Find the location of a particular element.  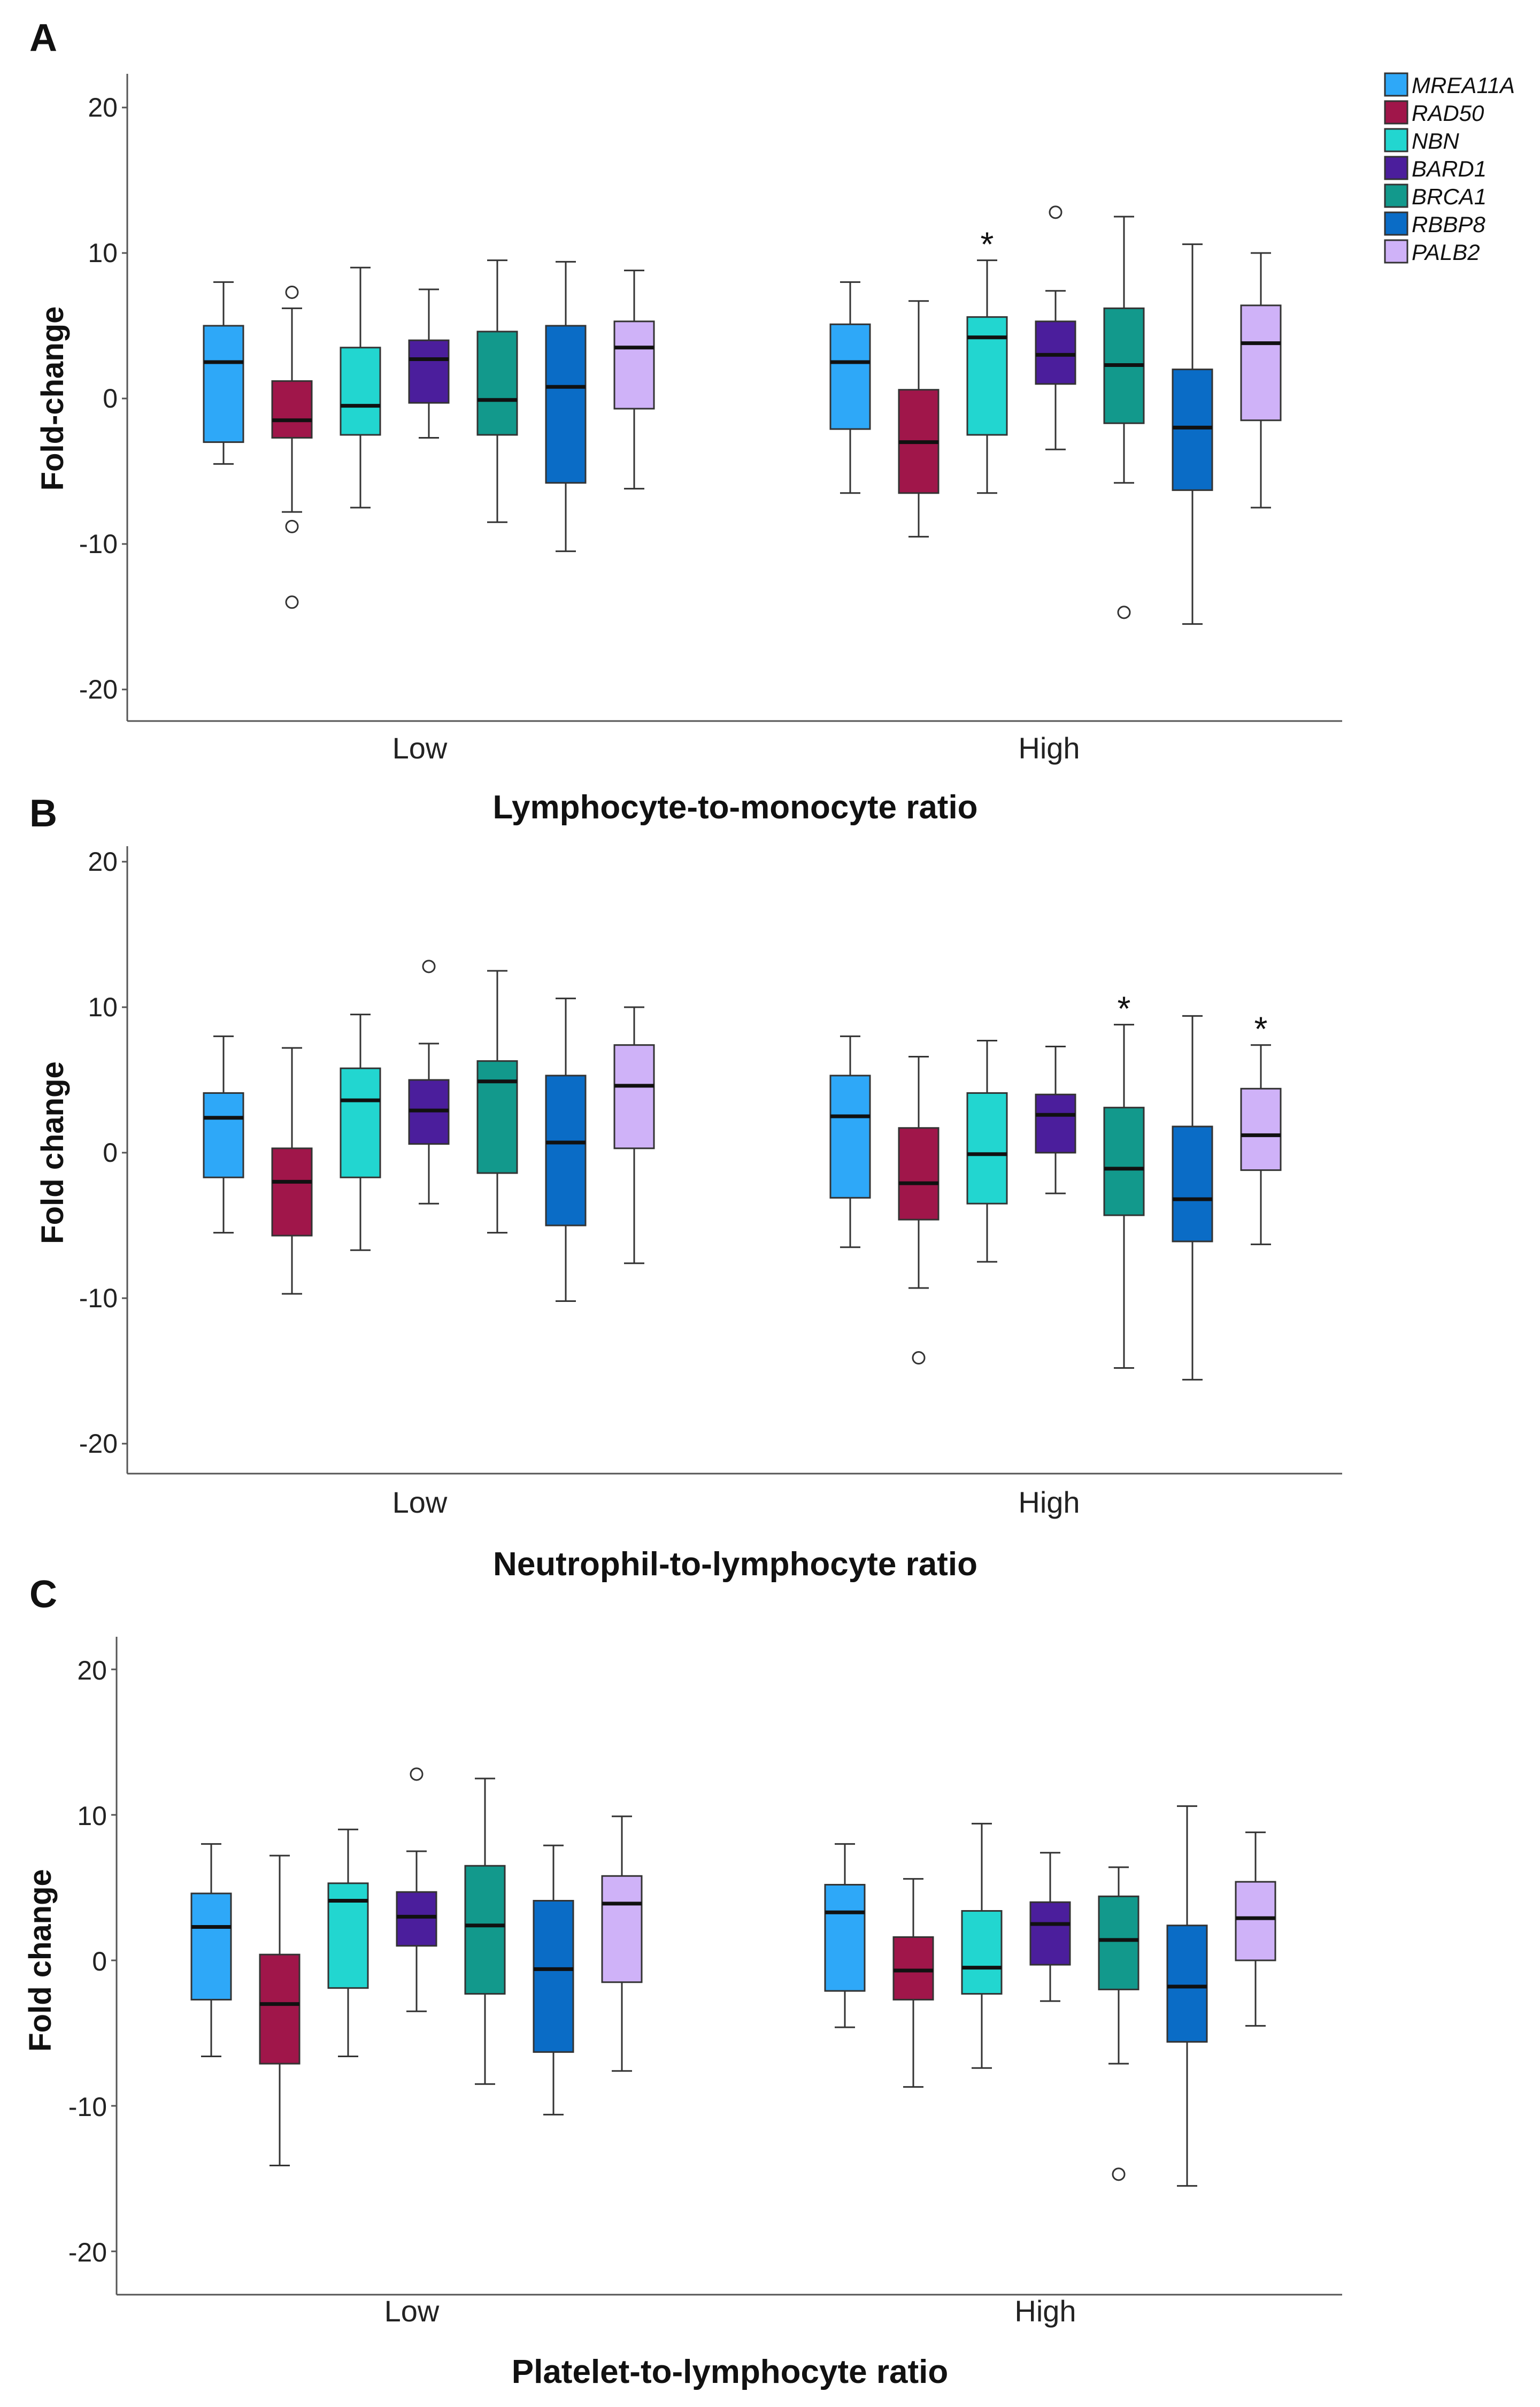

panel-b-y-axis-label: Fold change is located at coordinates (52, 1152).